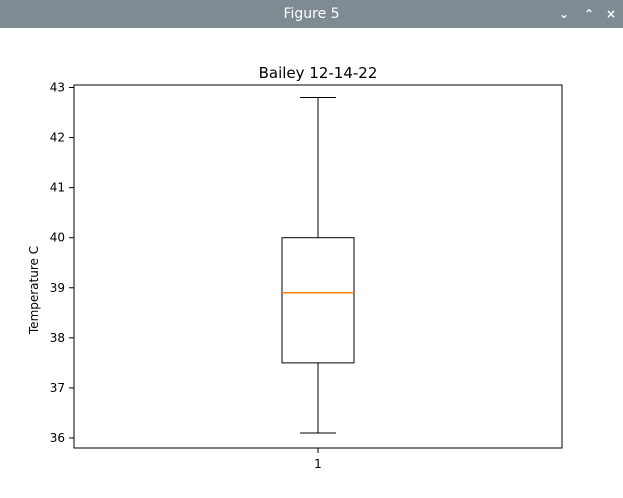  I want to click on maximize-icon: ⌃, so click(589, 14).